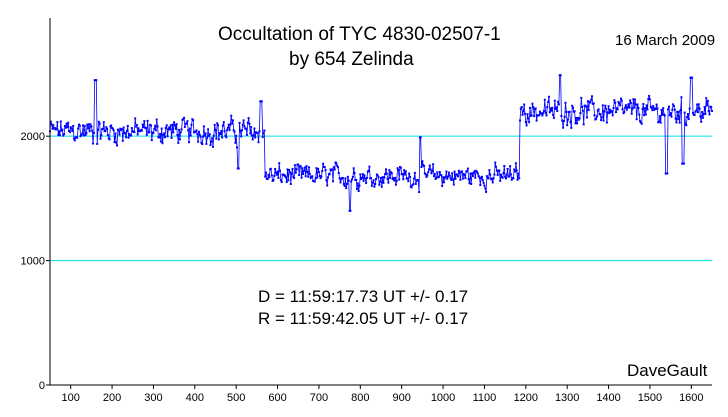 The height and width of the screenshot is (417, 728). What do you see at coordinates (363, 296) in the screenshot?
I see `disappearance-time: D = 11:59:17.73 UT +/- 0.17` at bounding box center [363, 296].